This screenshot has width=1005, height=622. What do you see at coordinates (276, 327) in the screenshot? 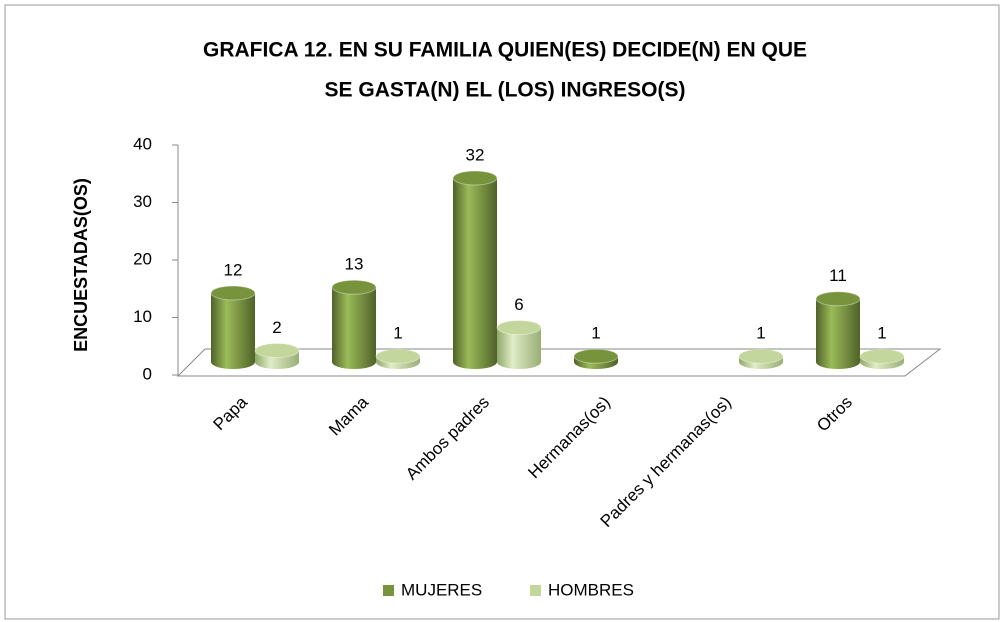
I see `data-label: 2` at bounding box center [276, 327].